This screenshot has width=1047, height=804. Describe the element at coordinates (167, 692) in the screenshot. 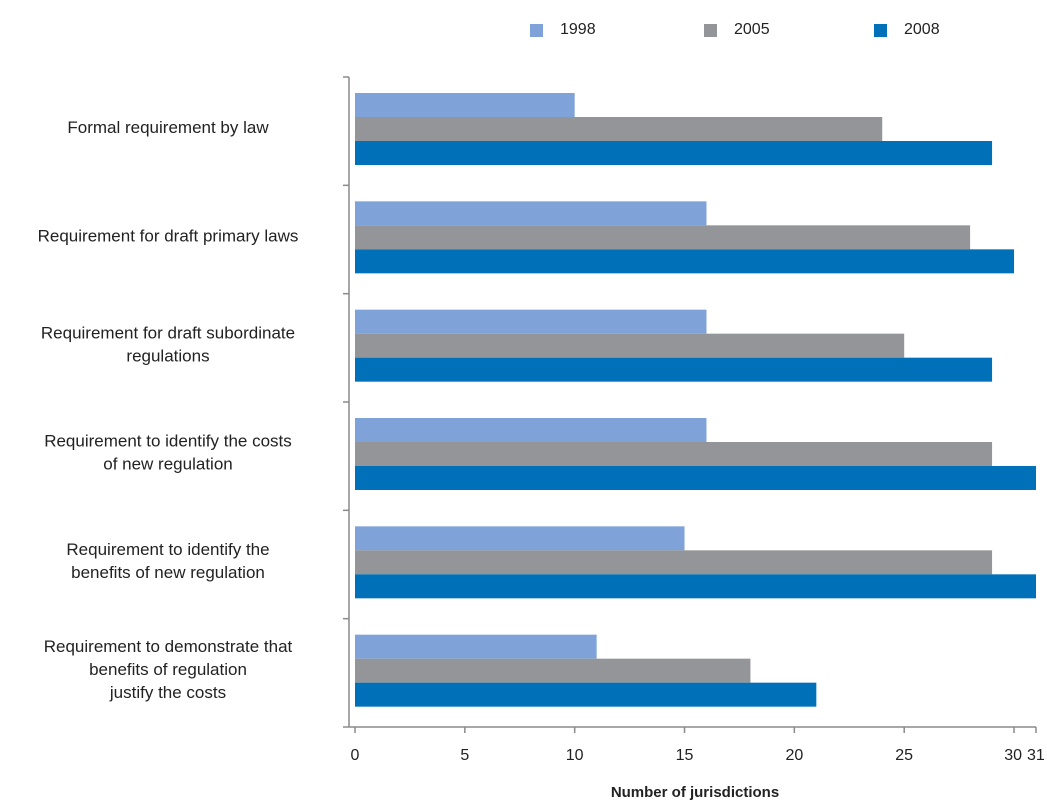

I see `category-label: justify the costs` at that location.